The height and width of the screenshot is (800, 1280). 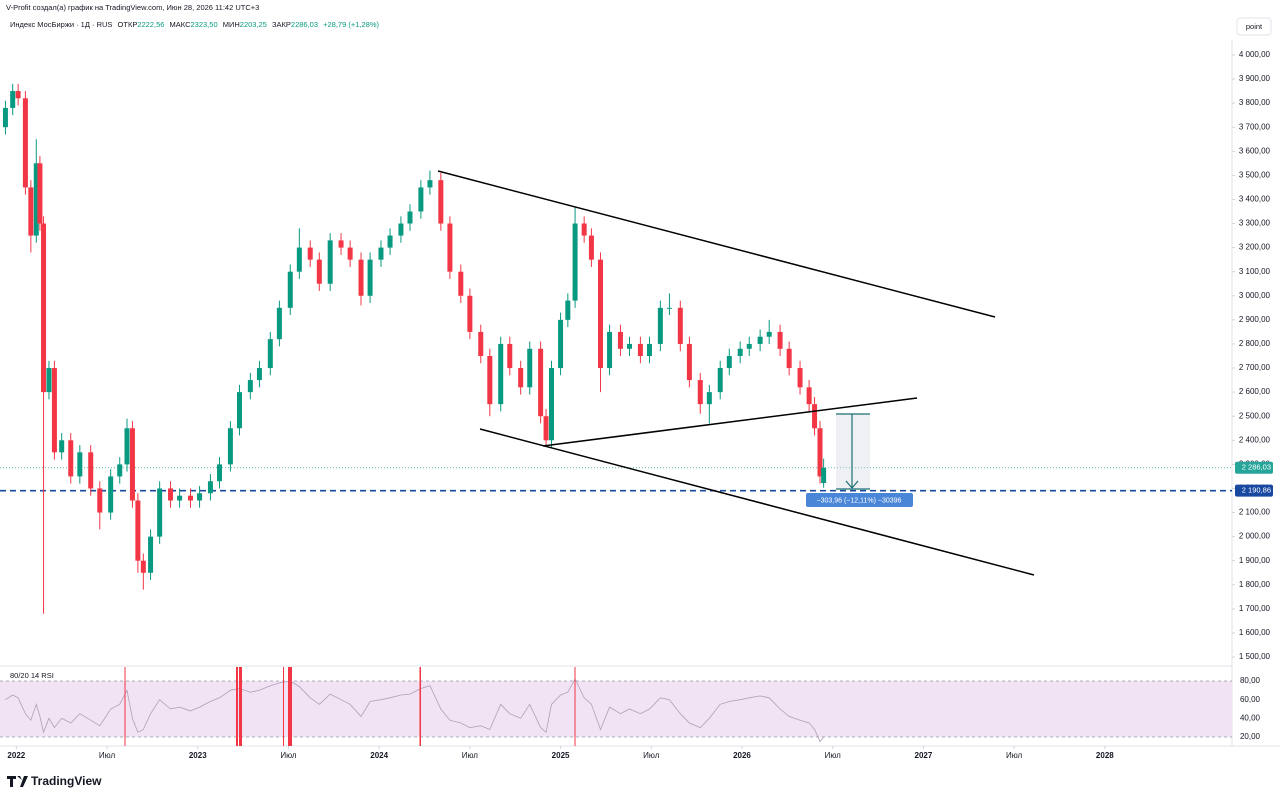 What do you see at coordinates (1256, 467) in the screenshot?
I see `price-label: 2 286,03` at bounding box center [1256, 467].